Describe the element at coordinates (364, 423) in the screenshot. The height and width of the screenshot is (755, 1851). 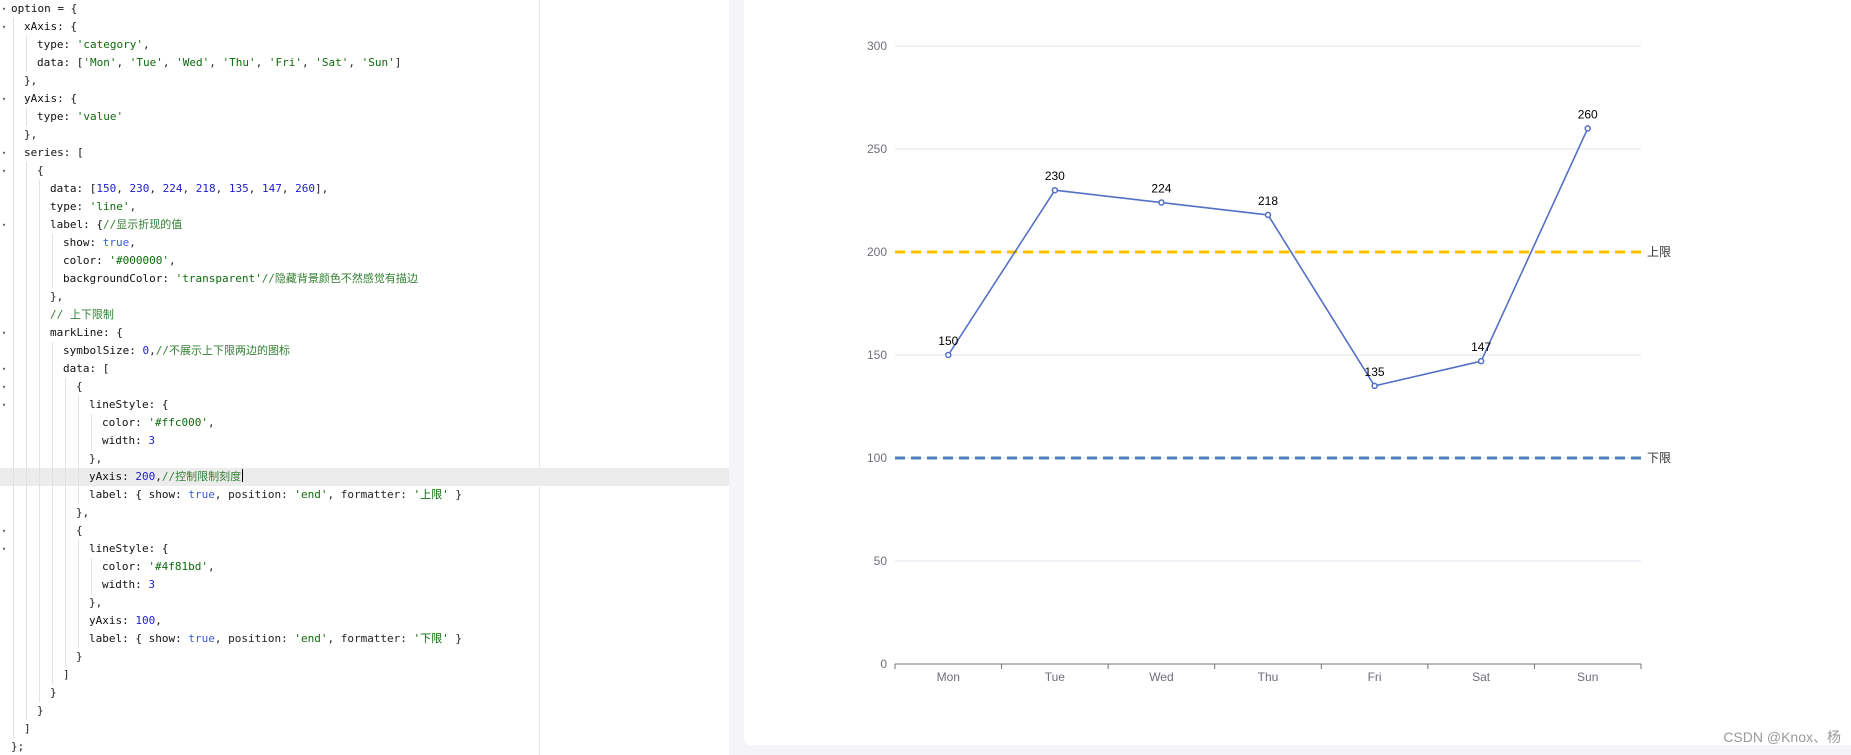
I see `code-line: color: '#ffc000',` at that location.